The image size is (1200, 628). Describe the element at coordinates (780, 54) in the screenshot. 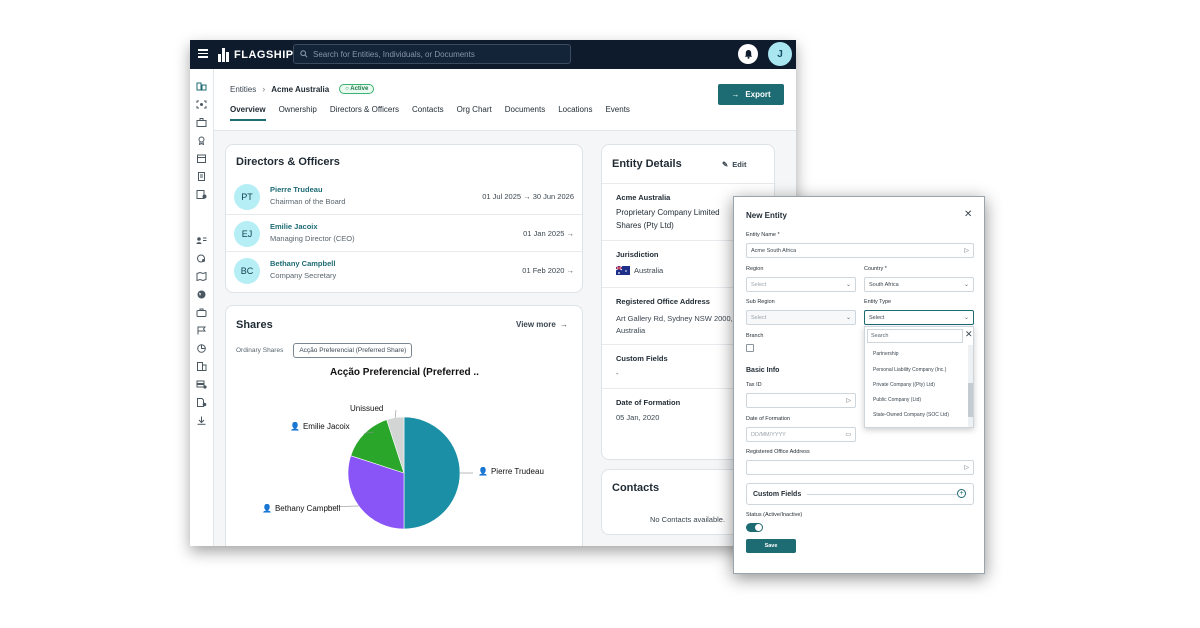

I see `user-avatar: J` at that location.